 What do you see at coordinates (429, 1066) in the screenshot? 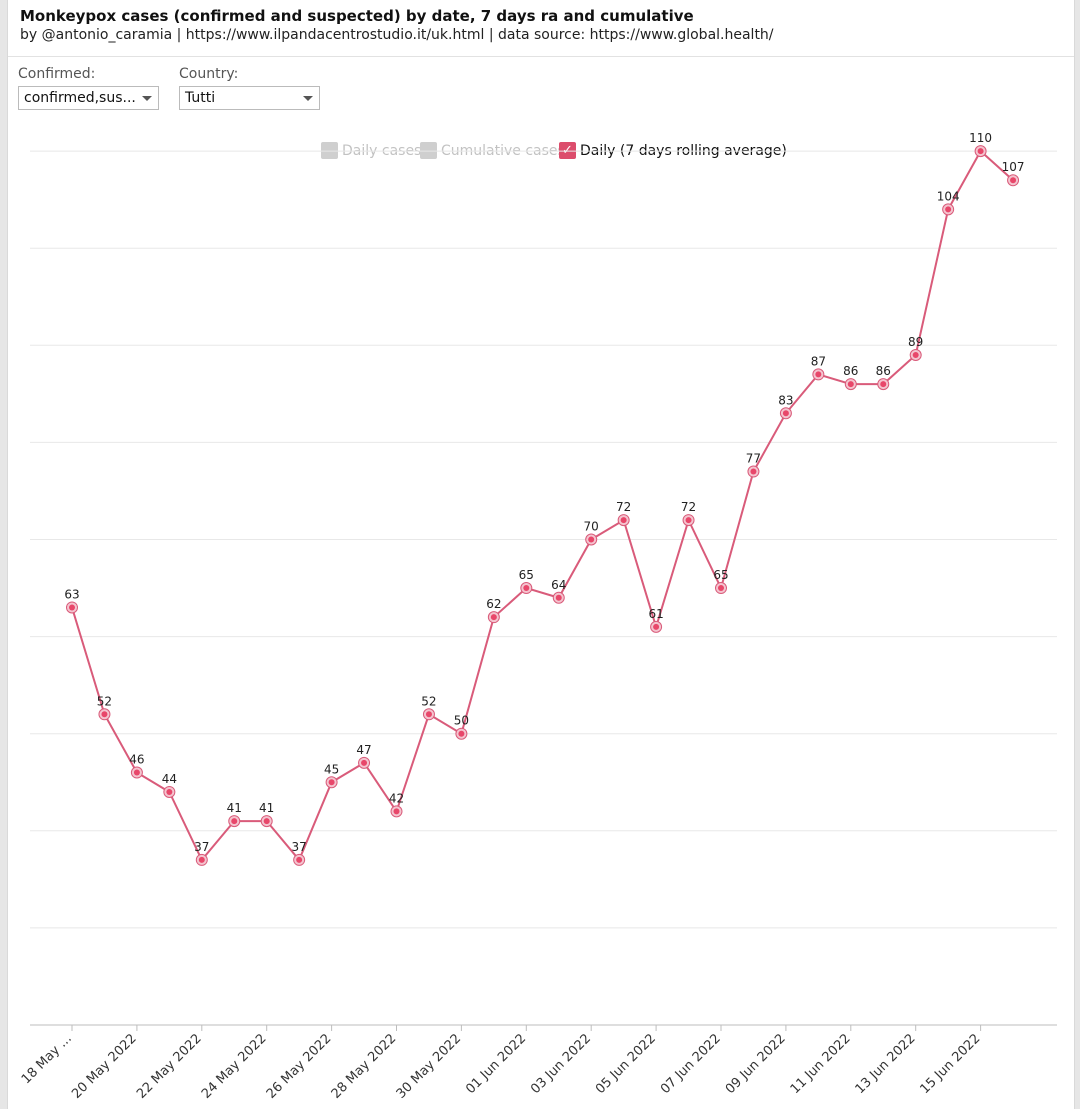
I see `x-tick-label: 30 May 2022` at bounding box center [429, 1066].